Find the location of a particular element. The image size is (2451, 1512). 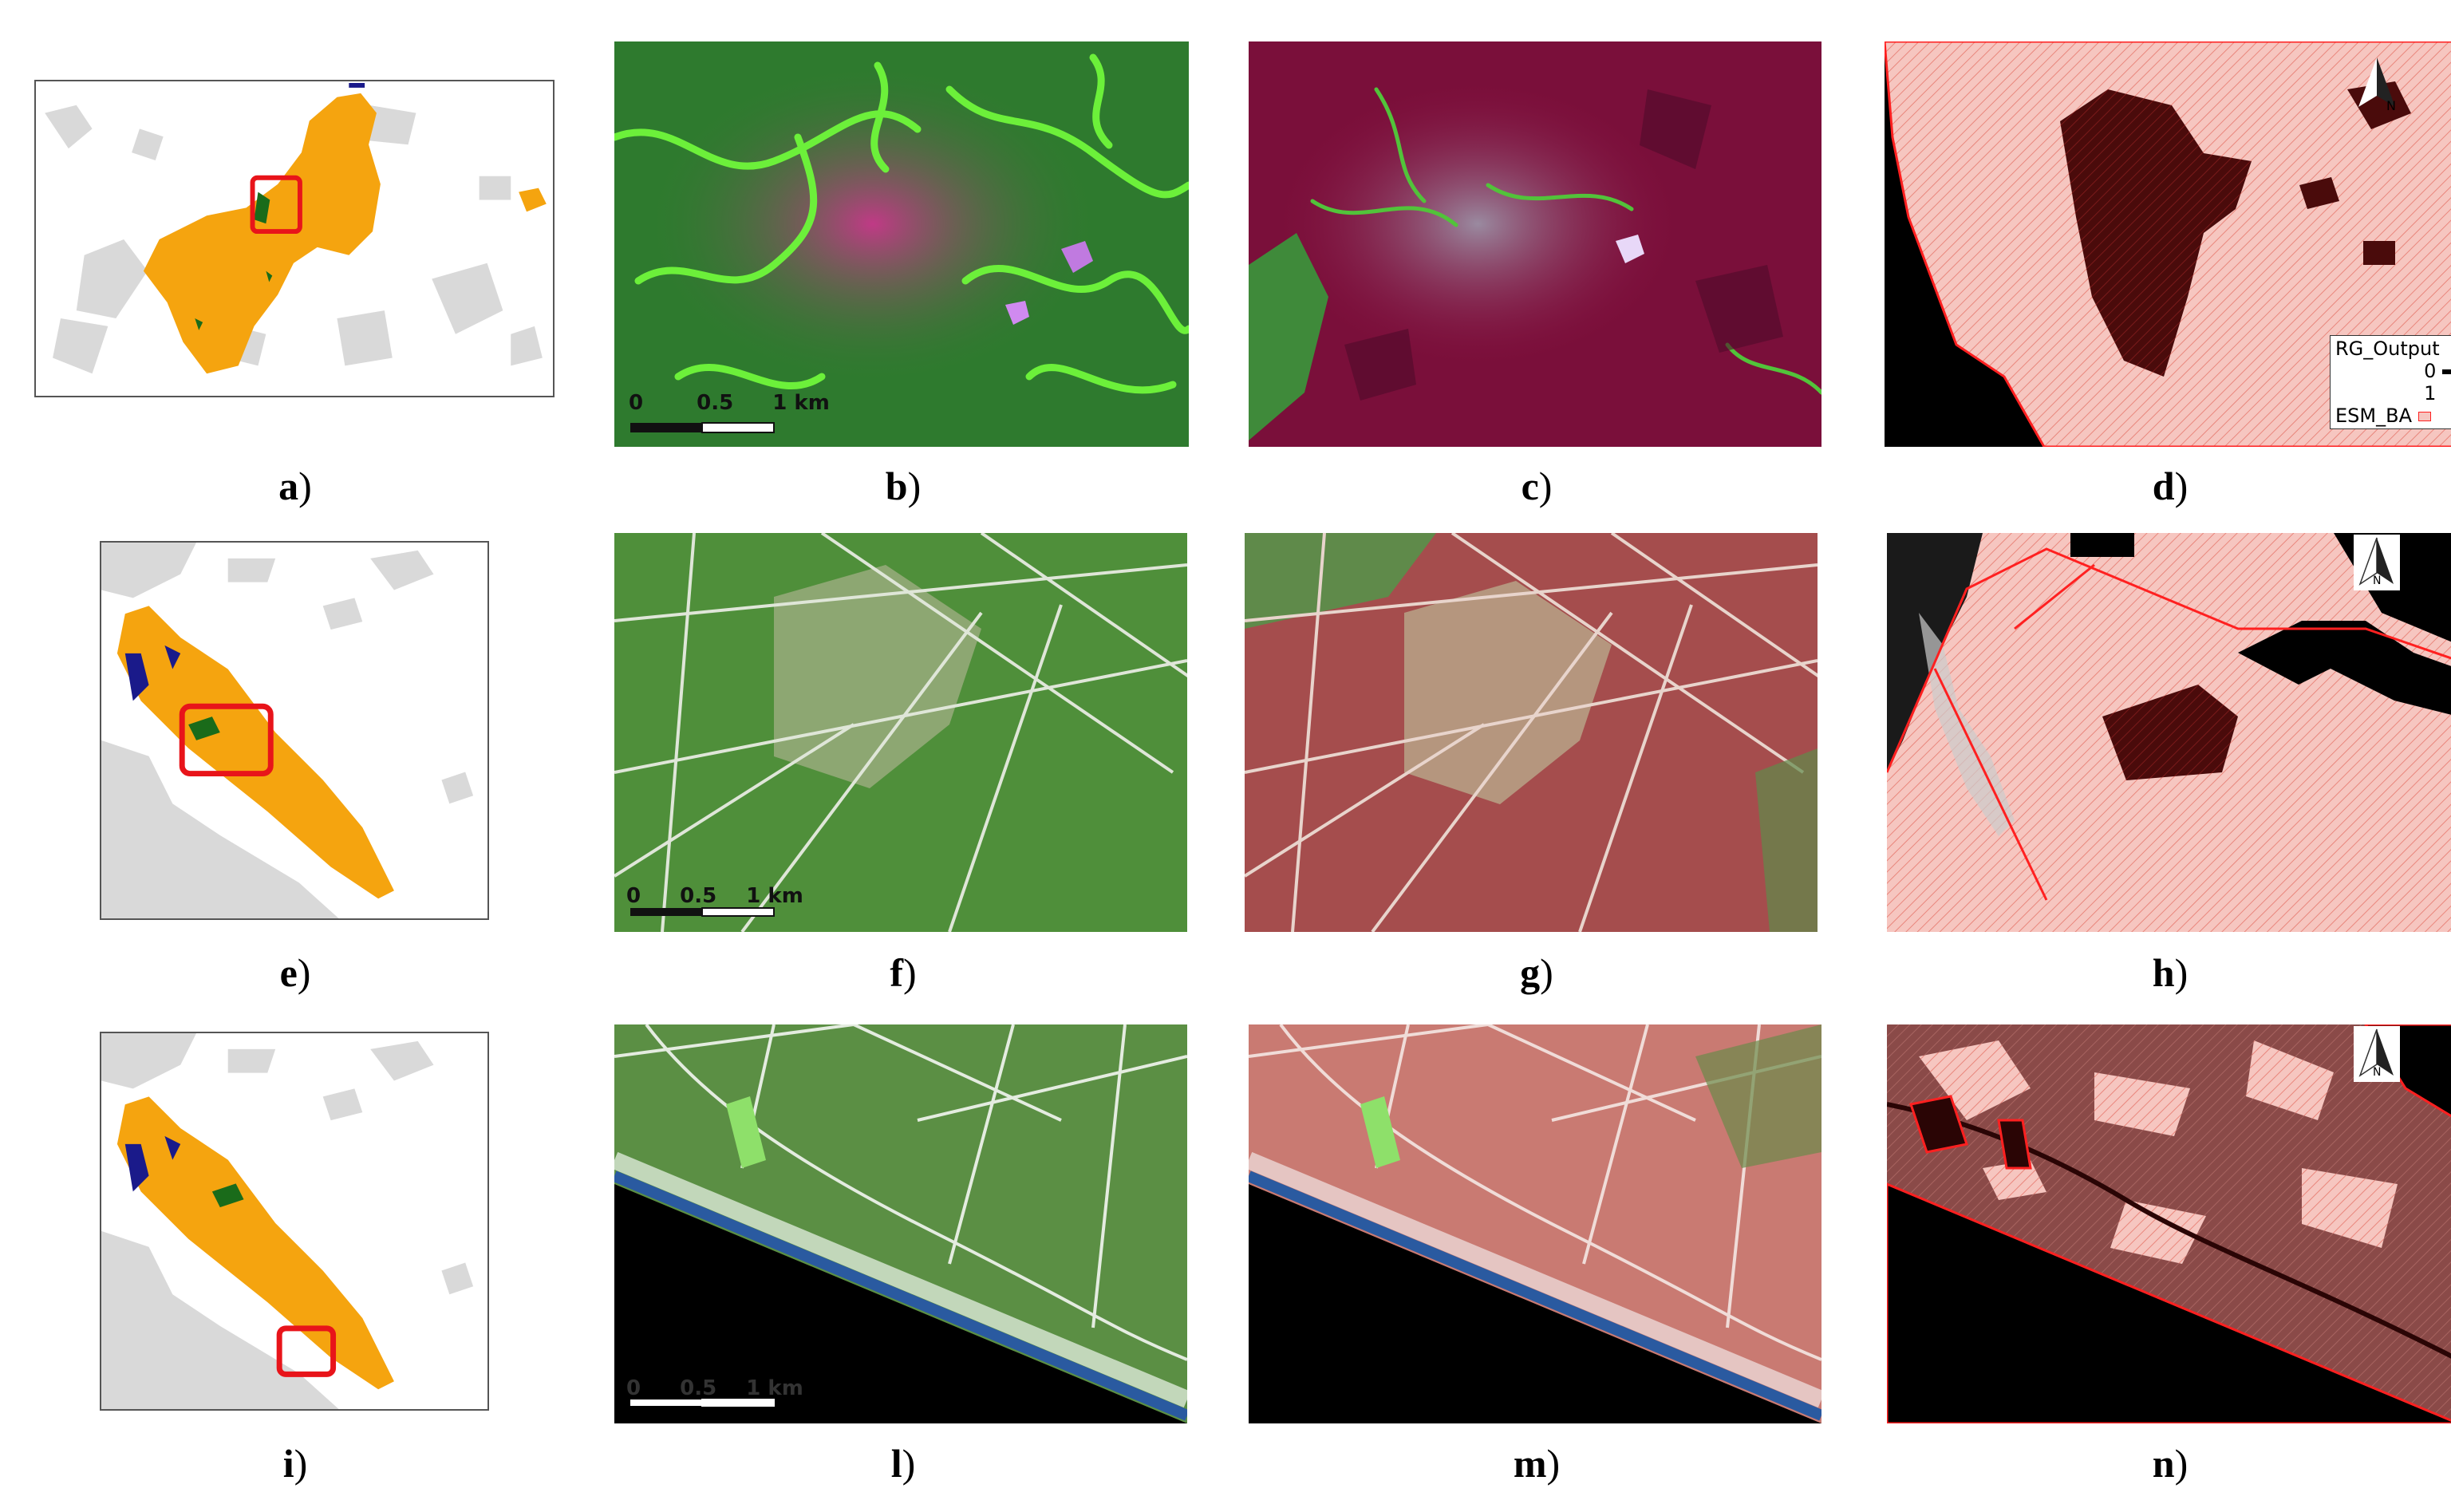

scale-bar-f: 0 0.5 1 km is located at coordinates (714, 896).